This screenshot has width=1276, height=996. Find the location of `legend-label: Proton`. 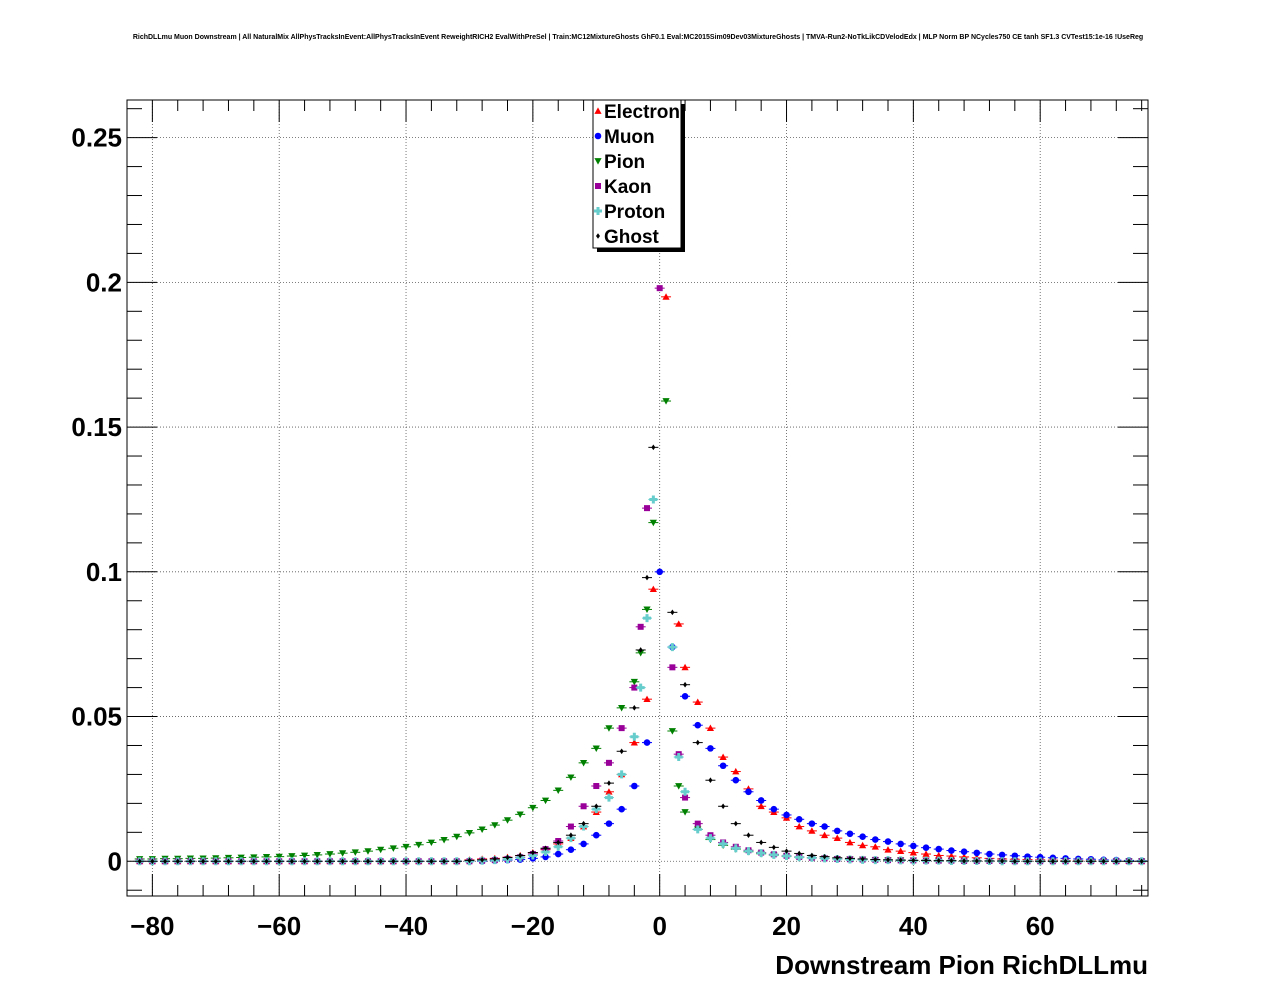

legend-label: Proton is located at coordinates (634, 212).